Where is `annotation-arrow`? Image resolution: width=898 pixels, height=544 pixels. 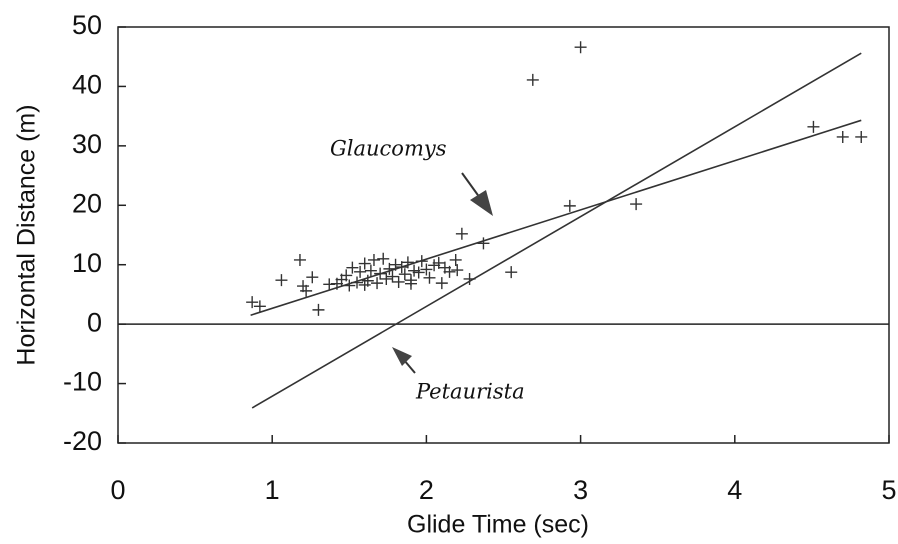
annotation-arrow is located at coordinates (471, 185).